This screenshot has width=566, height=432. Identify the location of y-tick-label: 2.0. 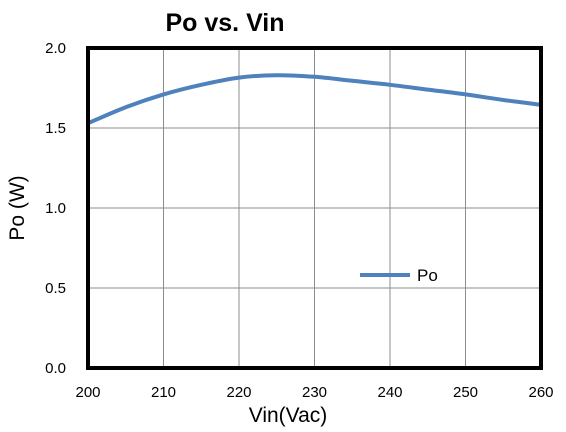
(55, 48).